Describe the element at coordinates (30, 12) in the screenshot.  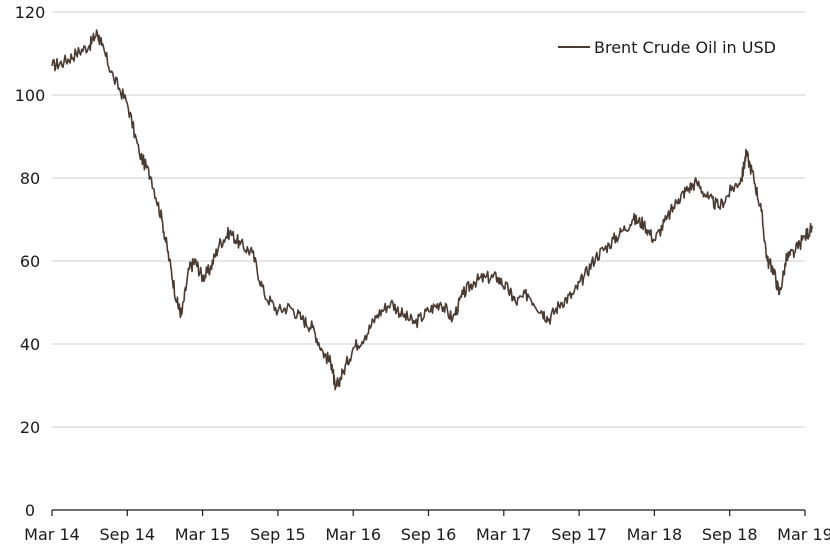
I see `y-tick-label: 120` at that location.